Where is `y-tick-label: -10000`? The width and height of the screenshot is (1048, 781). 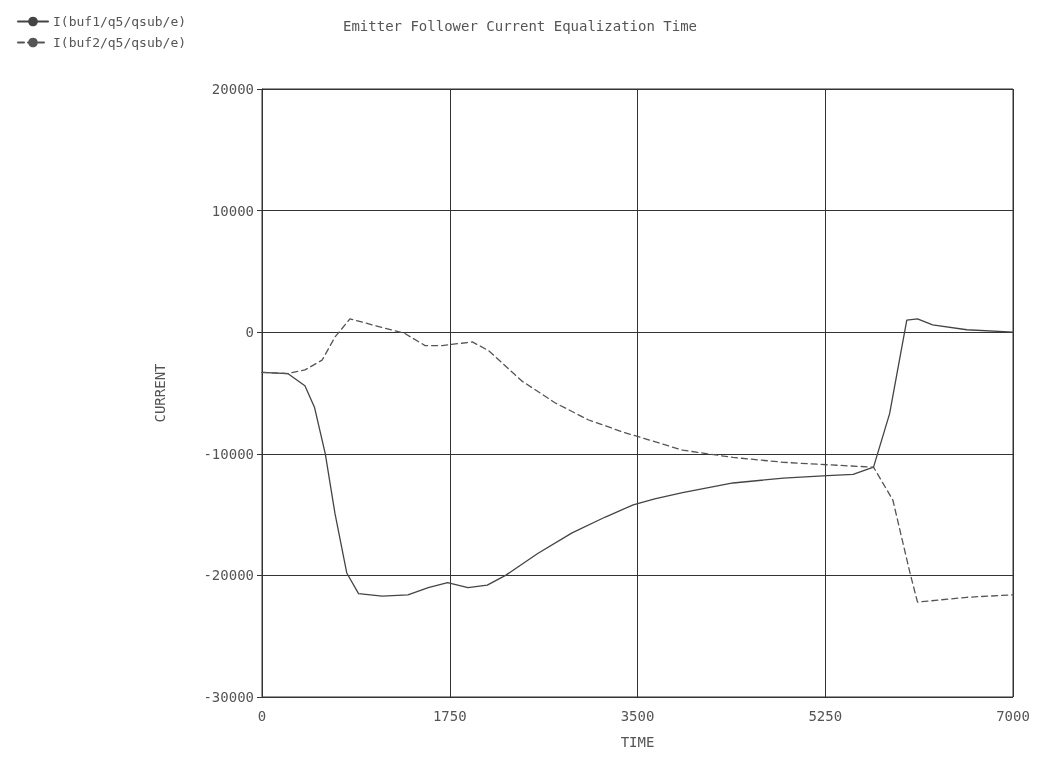 y-tick-label: -10000 is located at coordinates (228, 453).